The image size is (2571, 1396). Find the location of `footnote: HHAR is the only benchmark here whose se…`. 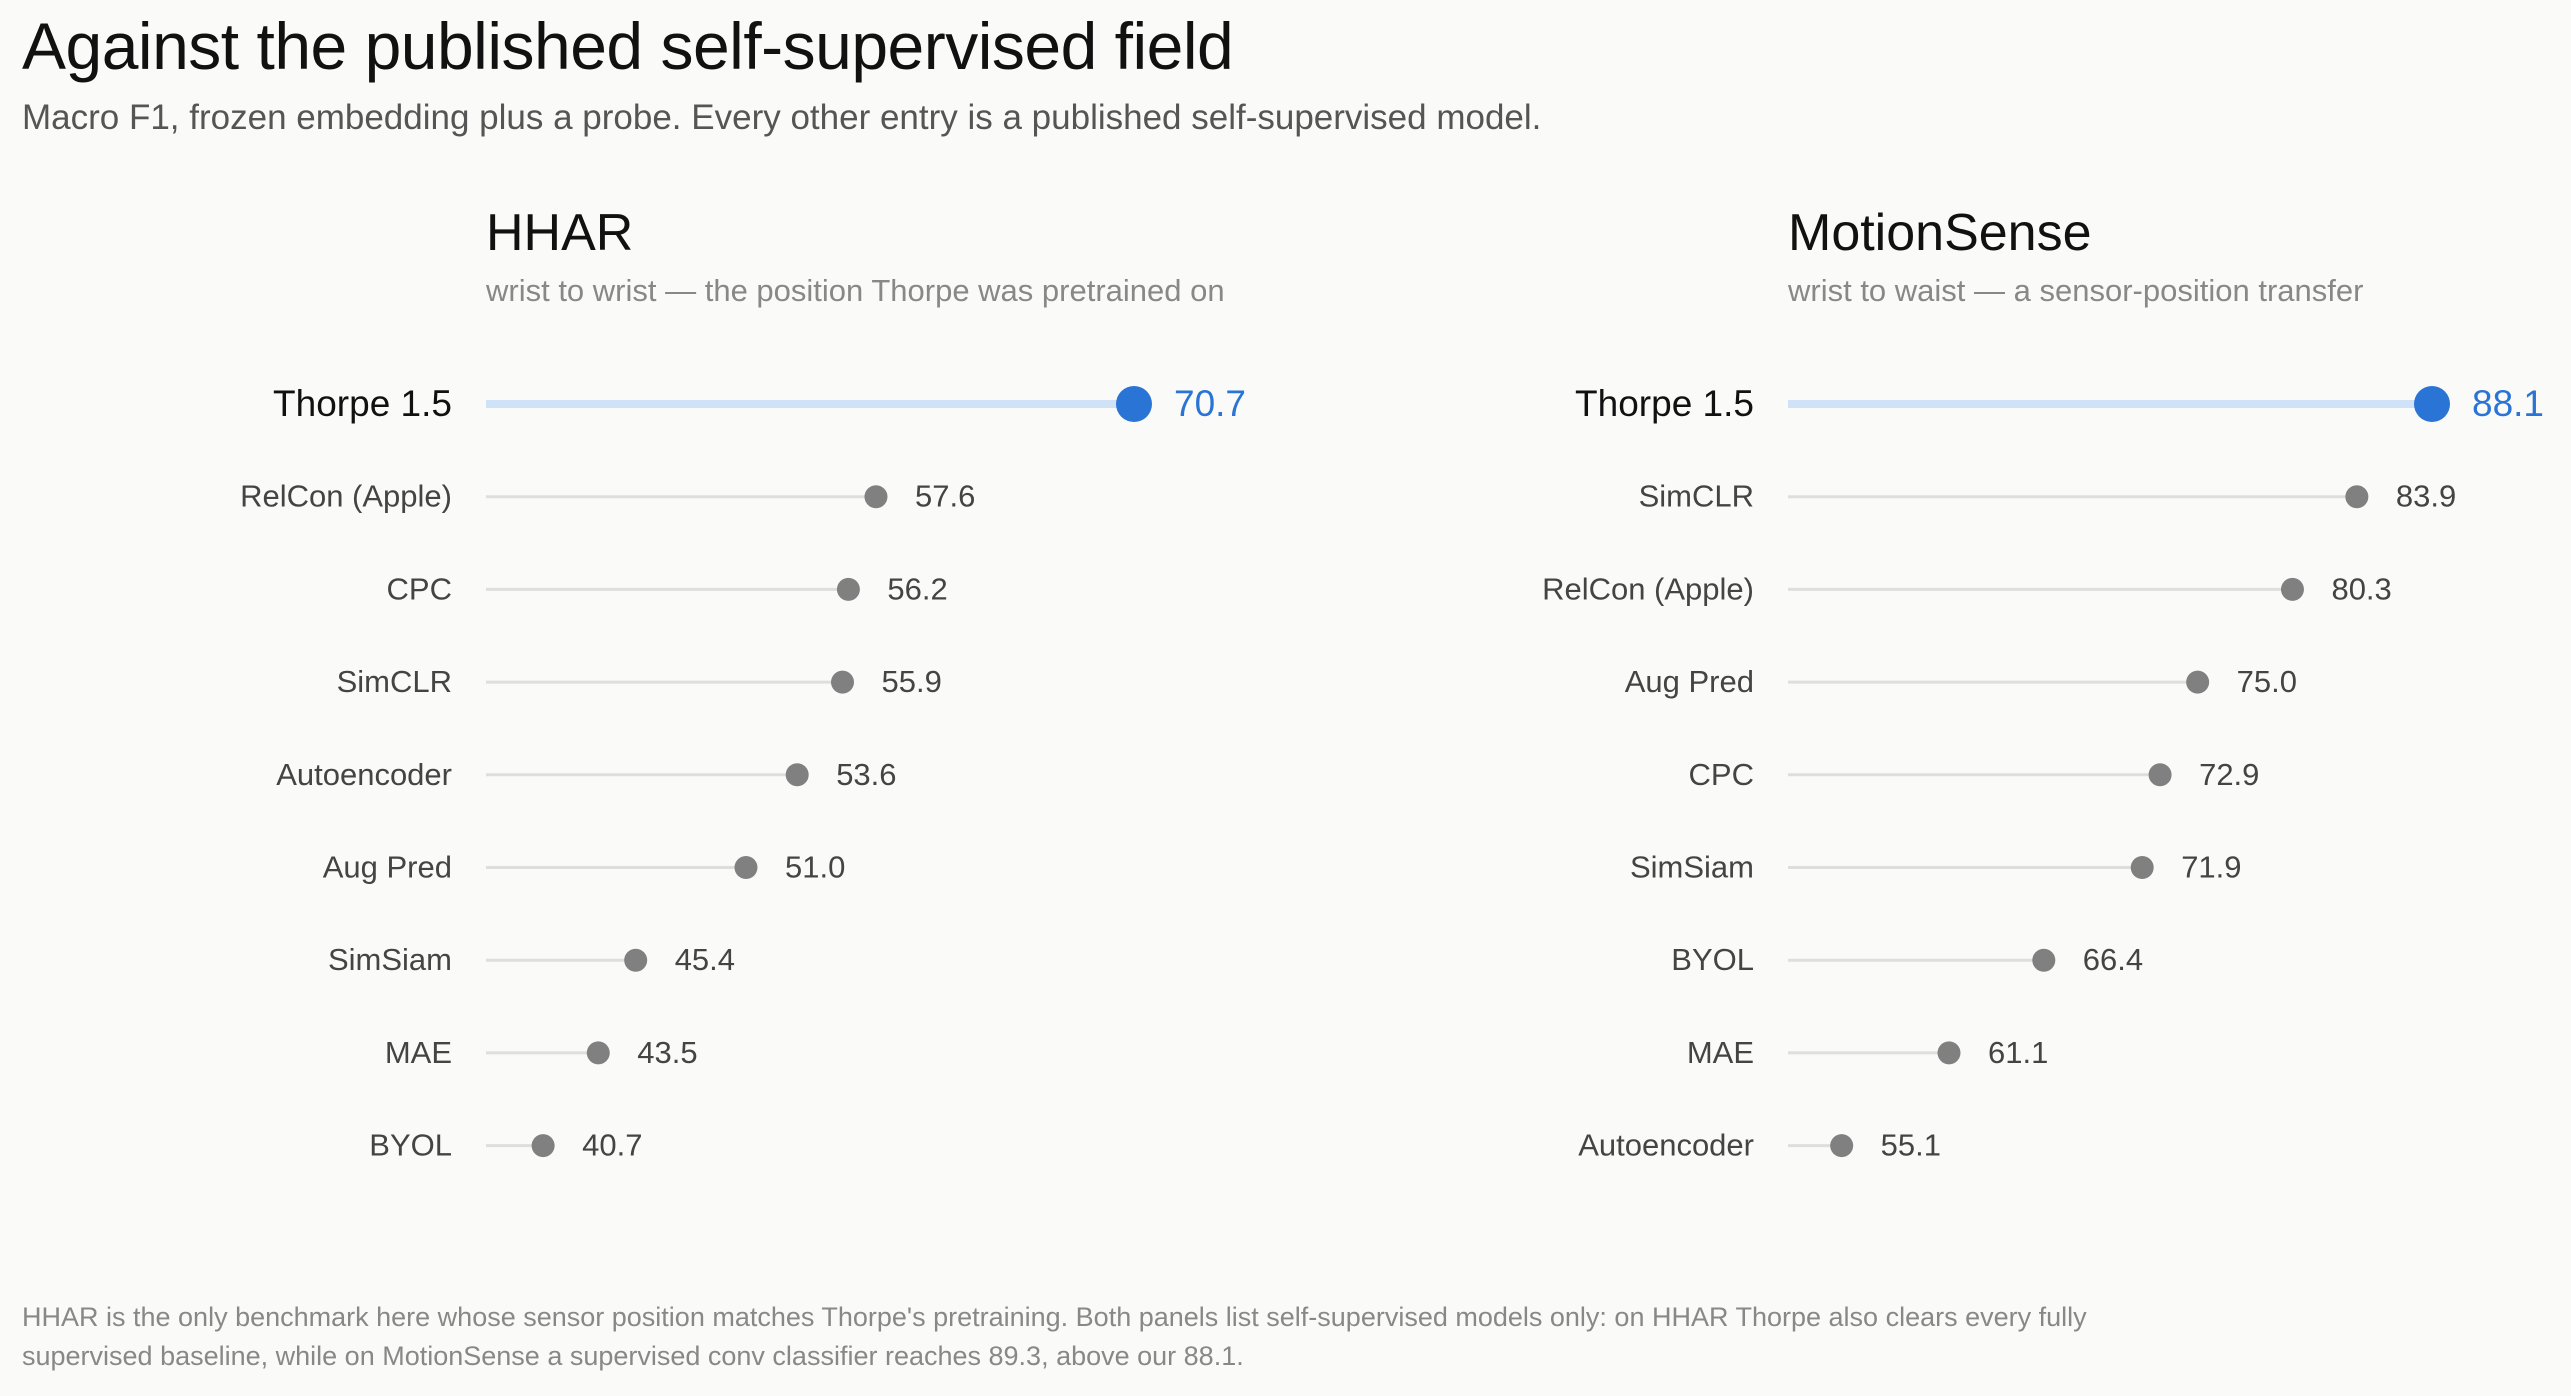

footnote: HHAR is the only benchmark here whose se… is located at coordinates (1054, 1336).